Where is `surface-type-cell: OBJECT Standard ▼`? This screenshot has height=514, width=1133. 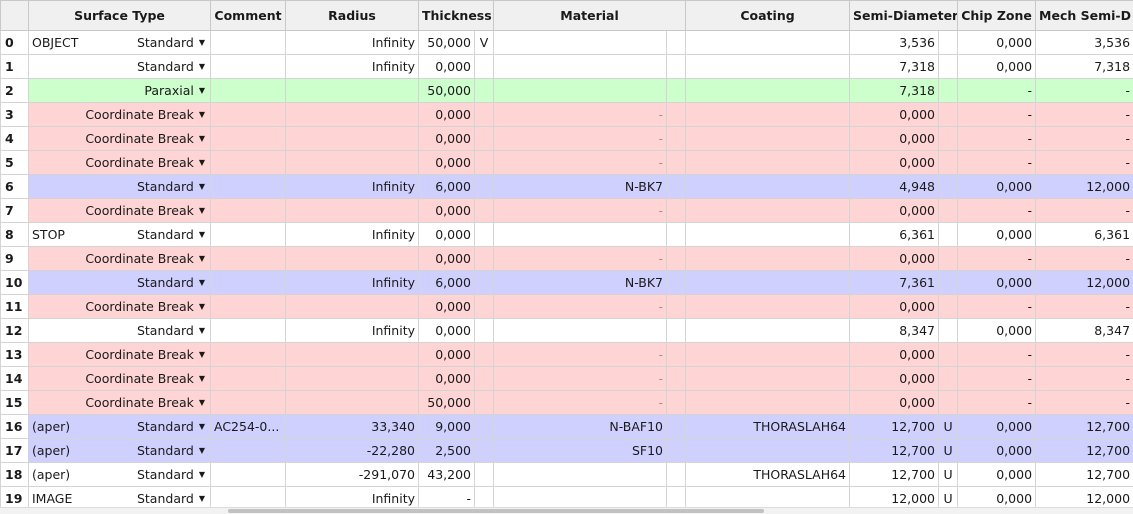 surface-type-cell: OBJECT Standard ▼ is located at coordinates (119, 42).